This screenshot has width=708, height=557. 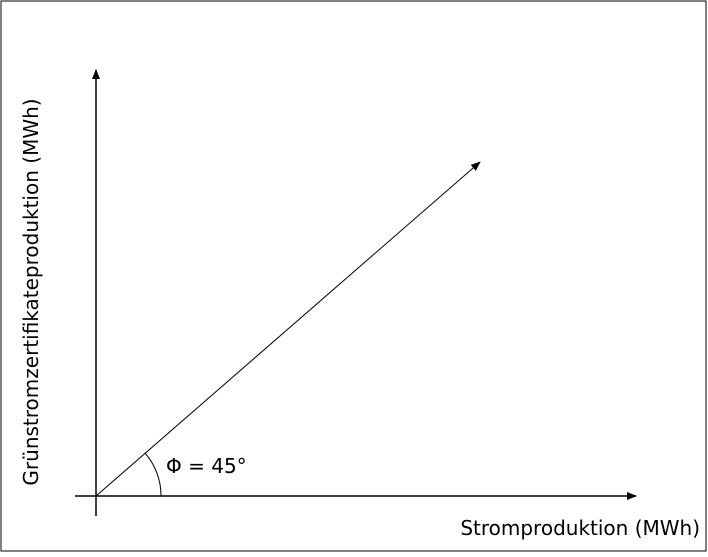 What do you see at coordinates (31, 291) in the screenshot?
I see `y-axis-label: Grünstromzertifikateproduktion (MWh)` at bounding box center [31, 291].